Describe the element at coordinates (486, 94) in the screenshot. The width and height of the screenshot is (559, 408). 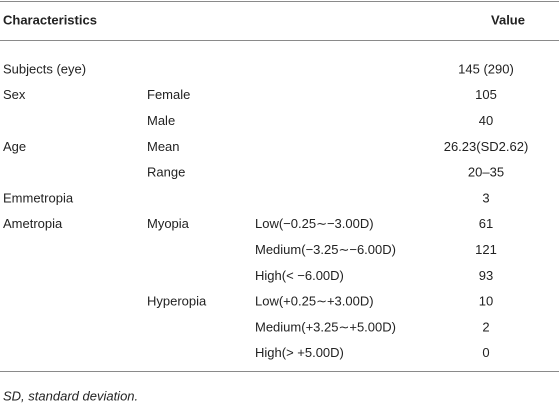
I see `table-cell: 105` at that location.